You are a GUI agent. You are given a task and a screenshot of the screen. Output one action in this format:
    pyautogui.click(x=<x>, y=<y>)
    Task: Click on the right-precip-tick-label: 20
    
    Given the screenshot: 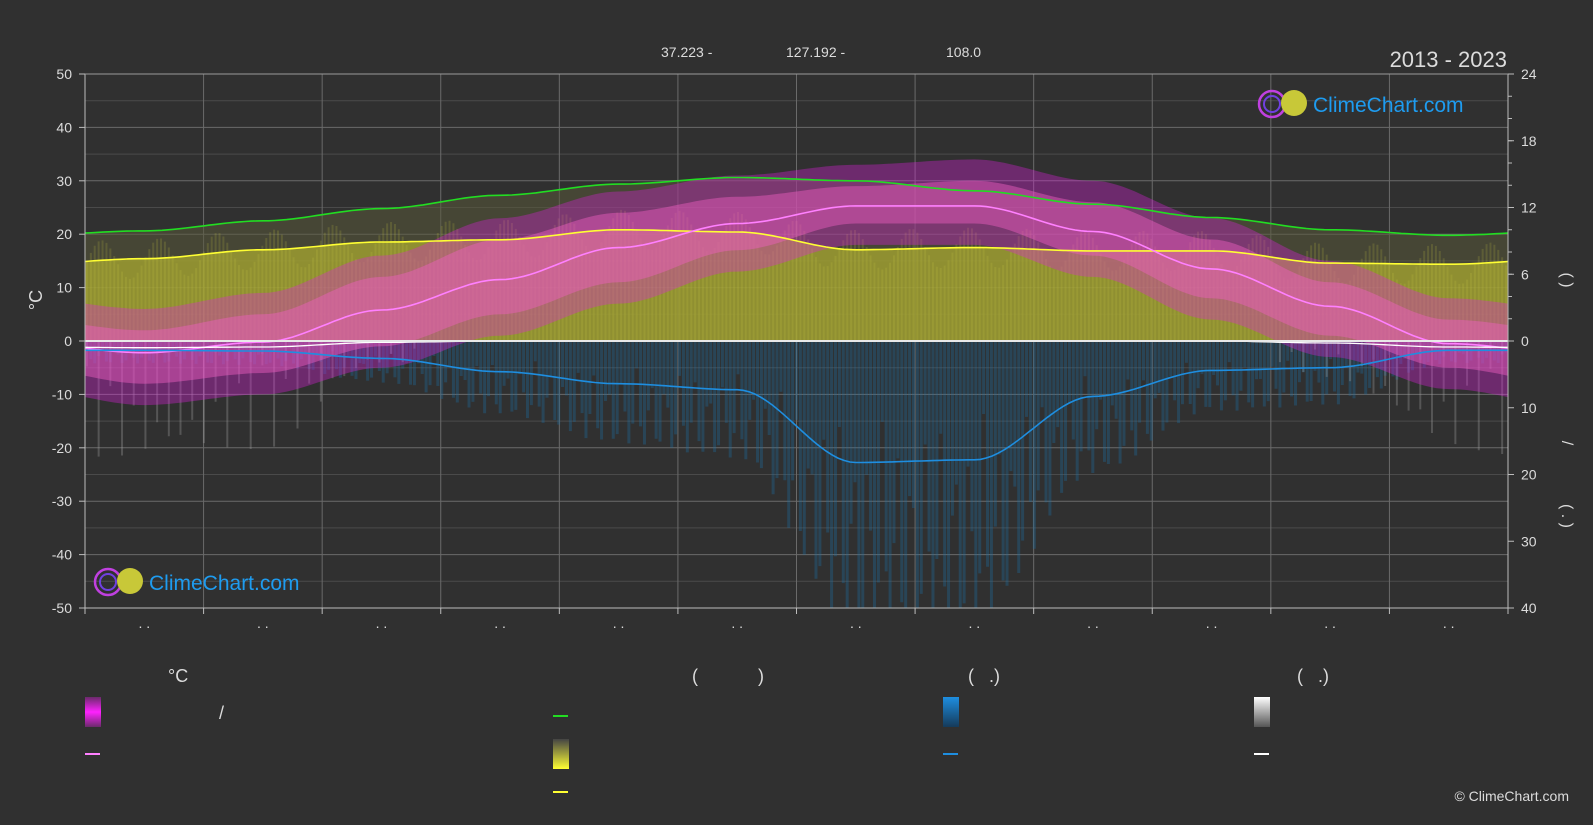 What is the action you would take?
    pyautogui.click(x=1529, y=475)
    